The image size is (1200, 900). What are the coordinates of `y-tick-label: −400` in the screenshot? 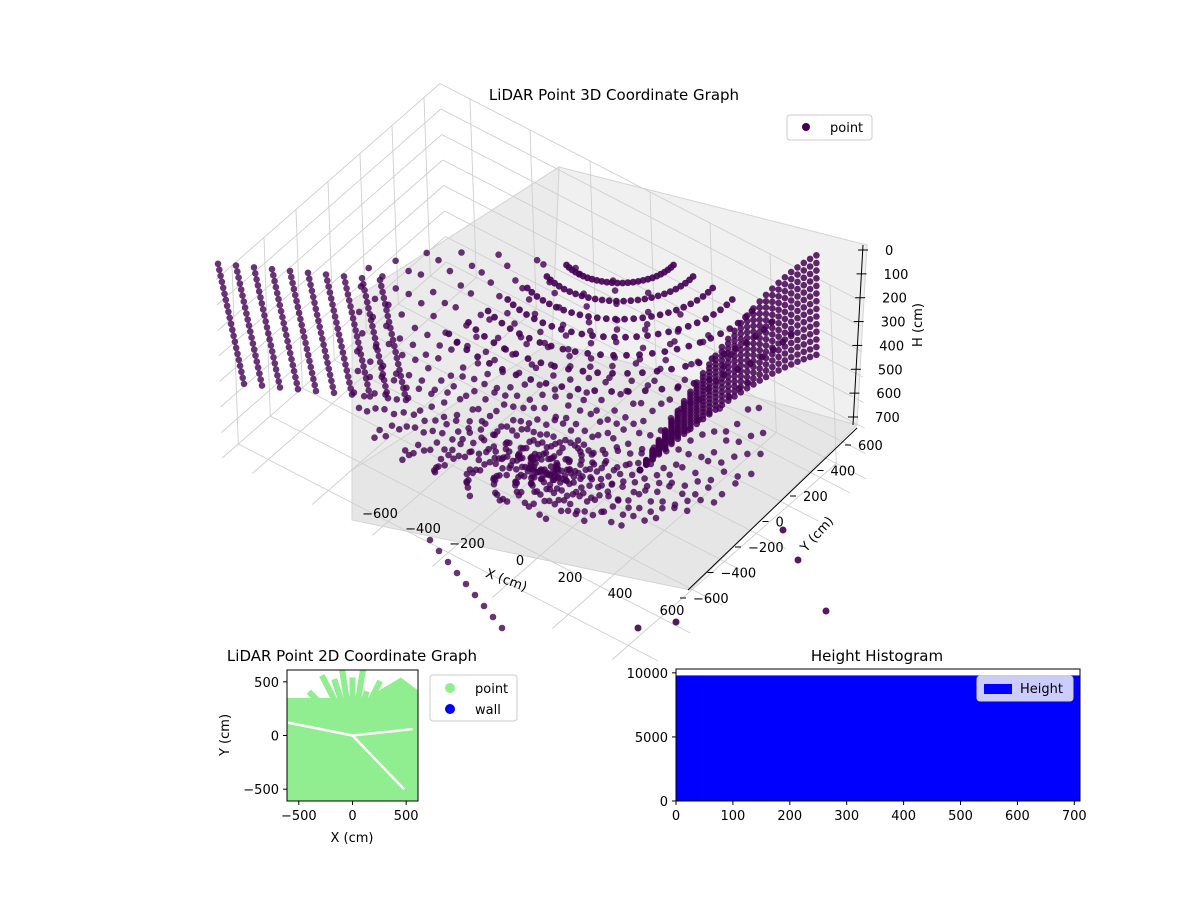 It's located at (739, 574).